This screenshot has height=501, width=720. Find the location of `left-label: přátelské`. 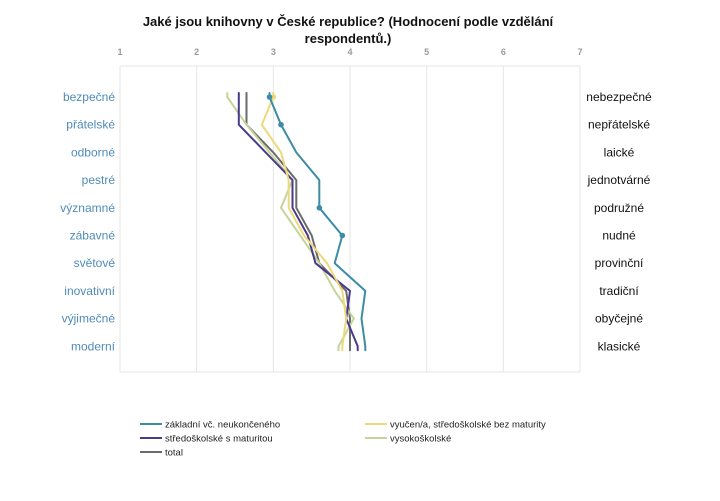

left-label: přátelské is located at coordinates (90, 125).